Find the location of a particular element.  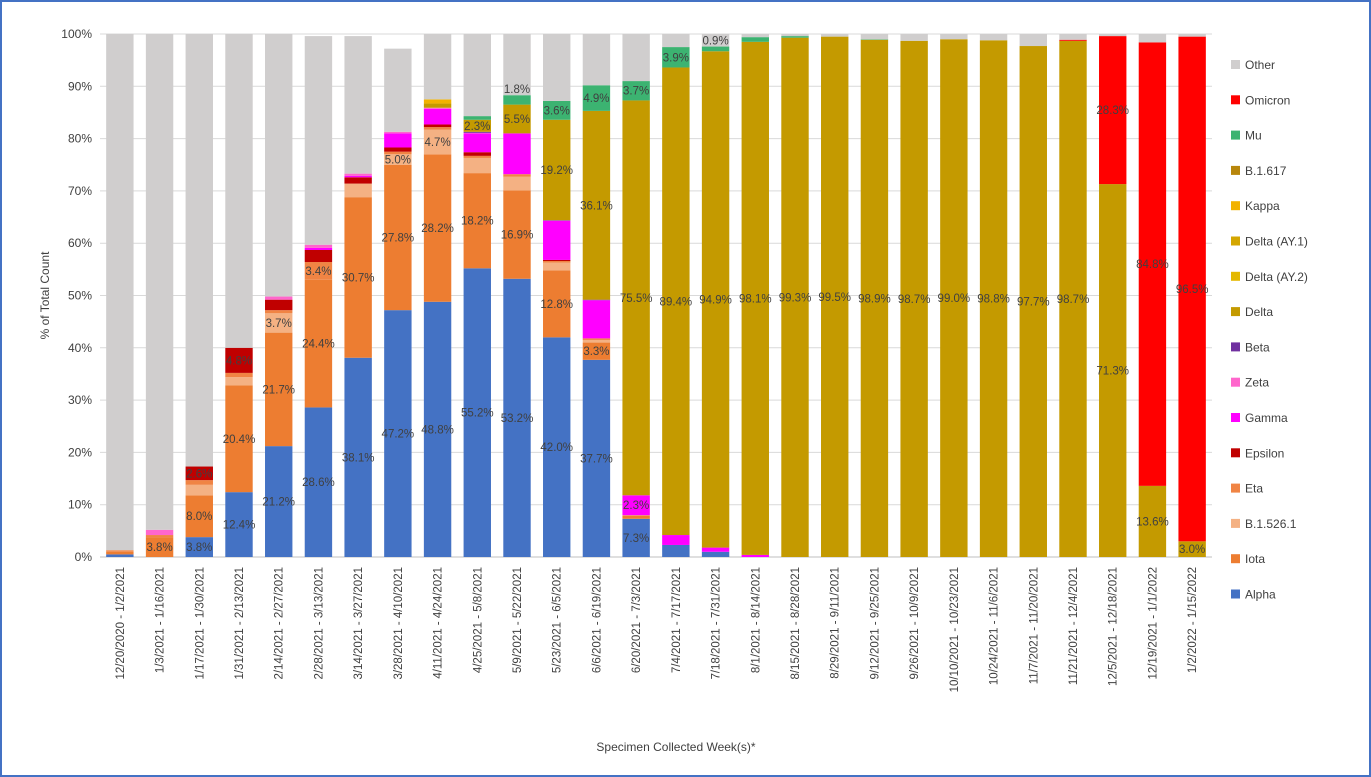

data-label: 18.2% is located at coordinates (477, 222).